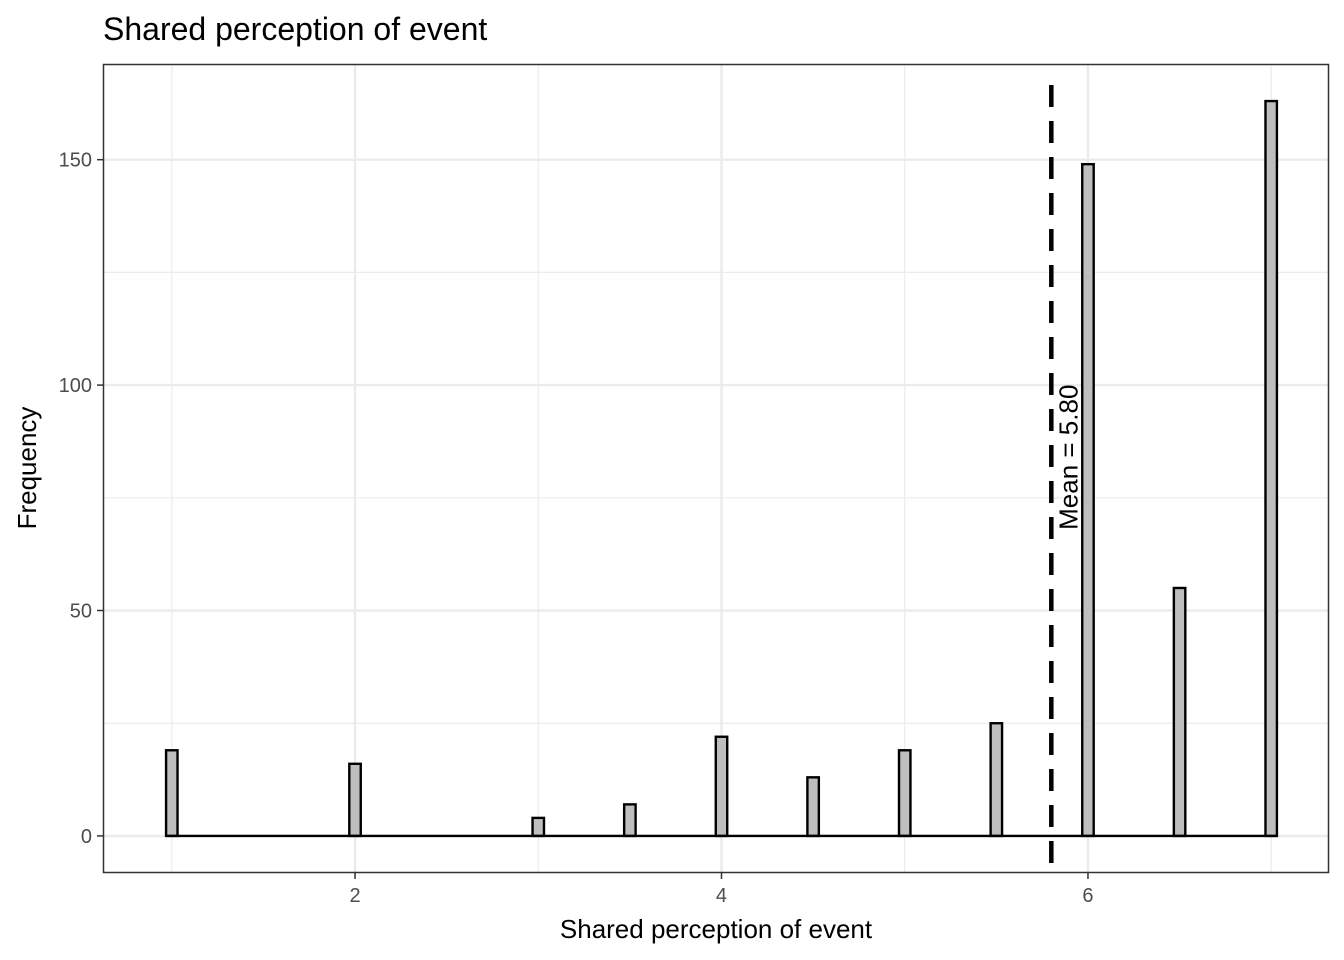 The width and height of the screenshot is (1344, 960). What do you see at coordinates (75, 161) in the screenshot?
I see `y-tick-label: 150` at bounding box center [75, 161].